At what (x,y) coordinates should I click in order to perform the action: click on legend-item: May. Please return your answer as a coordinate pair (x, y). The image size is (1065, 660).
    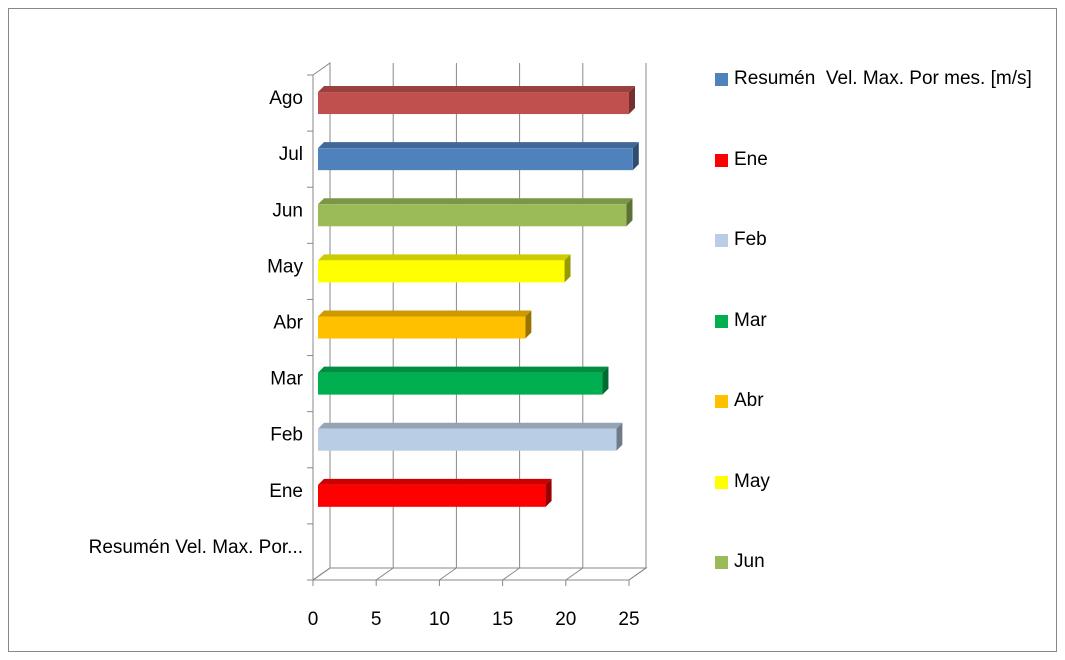
    Looking at the image, I should click on (872, 482).